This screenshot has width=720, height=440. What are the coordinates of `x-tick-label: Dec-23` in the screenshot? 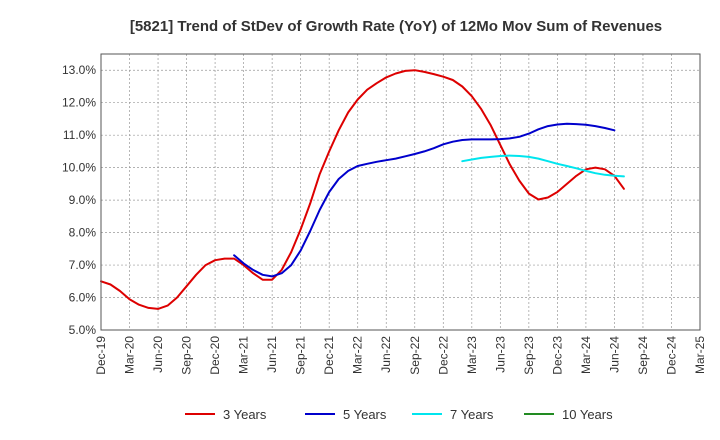 It's located at (557, 355).